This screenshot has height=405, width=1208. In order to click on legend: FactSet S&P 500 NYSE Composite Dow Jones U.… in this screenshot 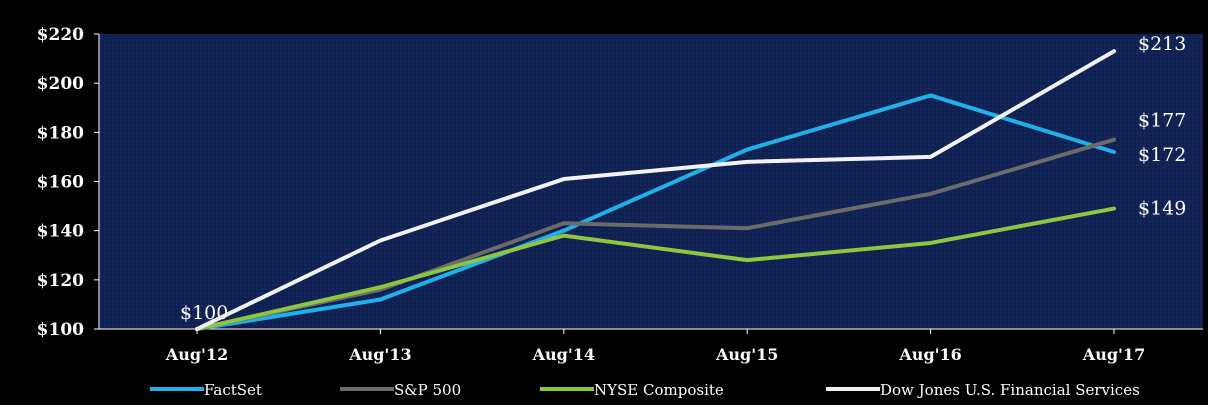, I will do `click(645, 390)`.